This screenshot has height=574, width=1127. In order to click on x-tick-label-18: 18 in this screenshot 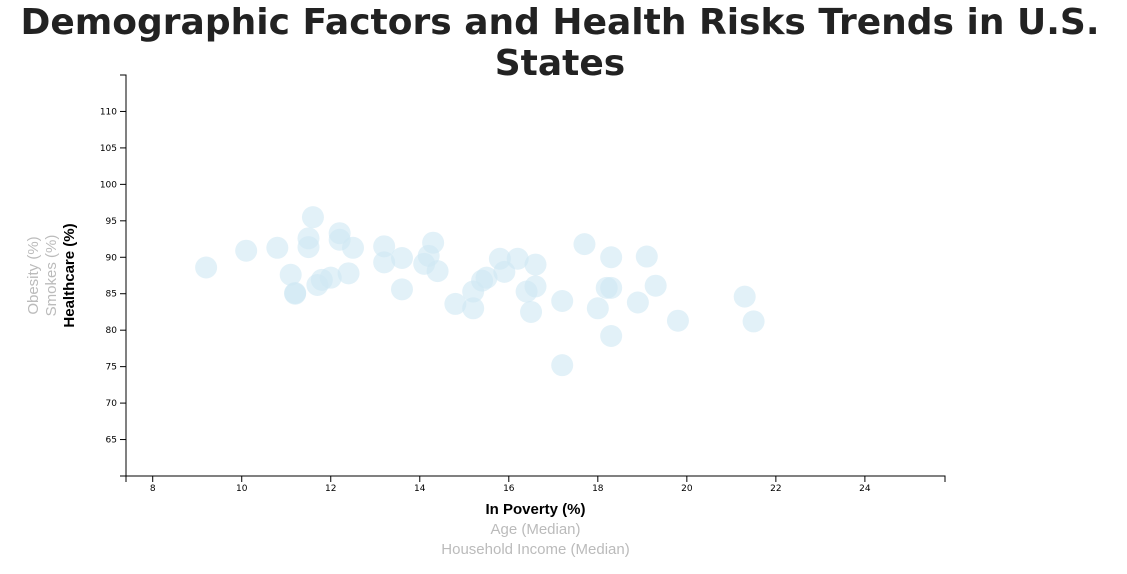, I will do `click(598, 489)`.